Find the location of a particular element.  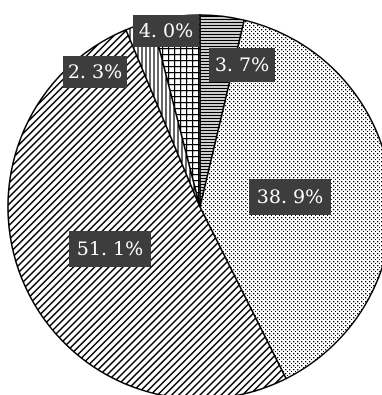

data-label-5: 4. 0% is located at coordinates (166, 31).